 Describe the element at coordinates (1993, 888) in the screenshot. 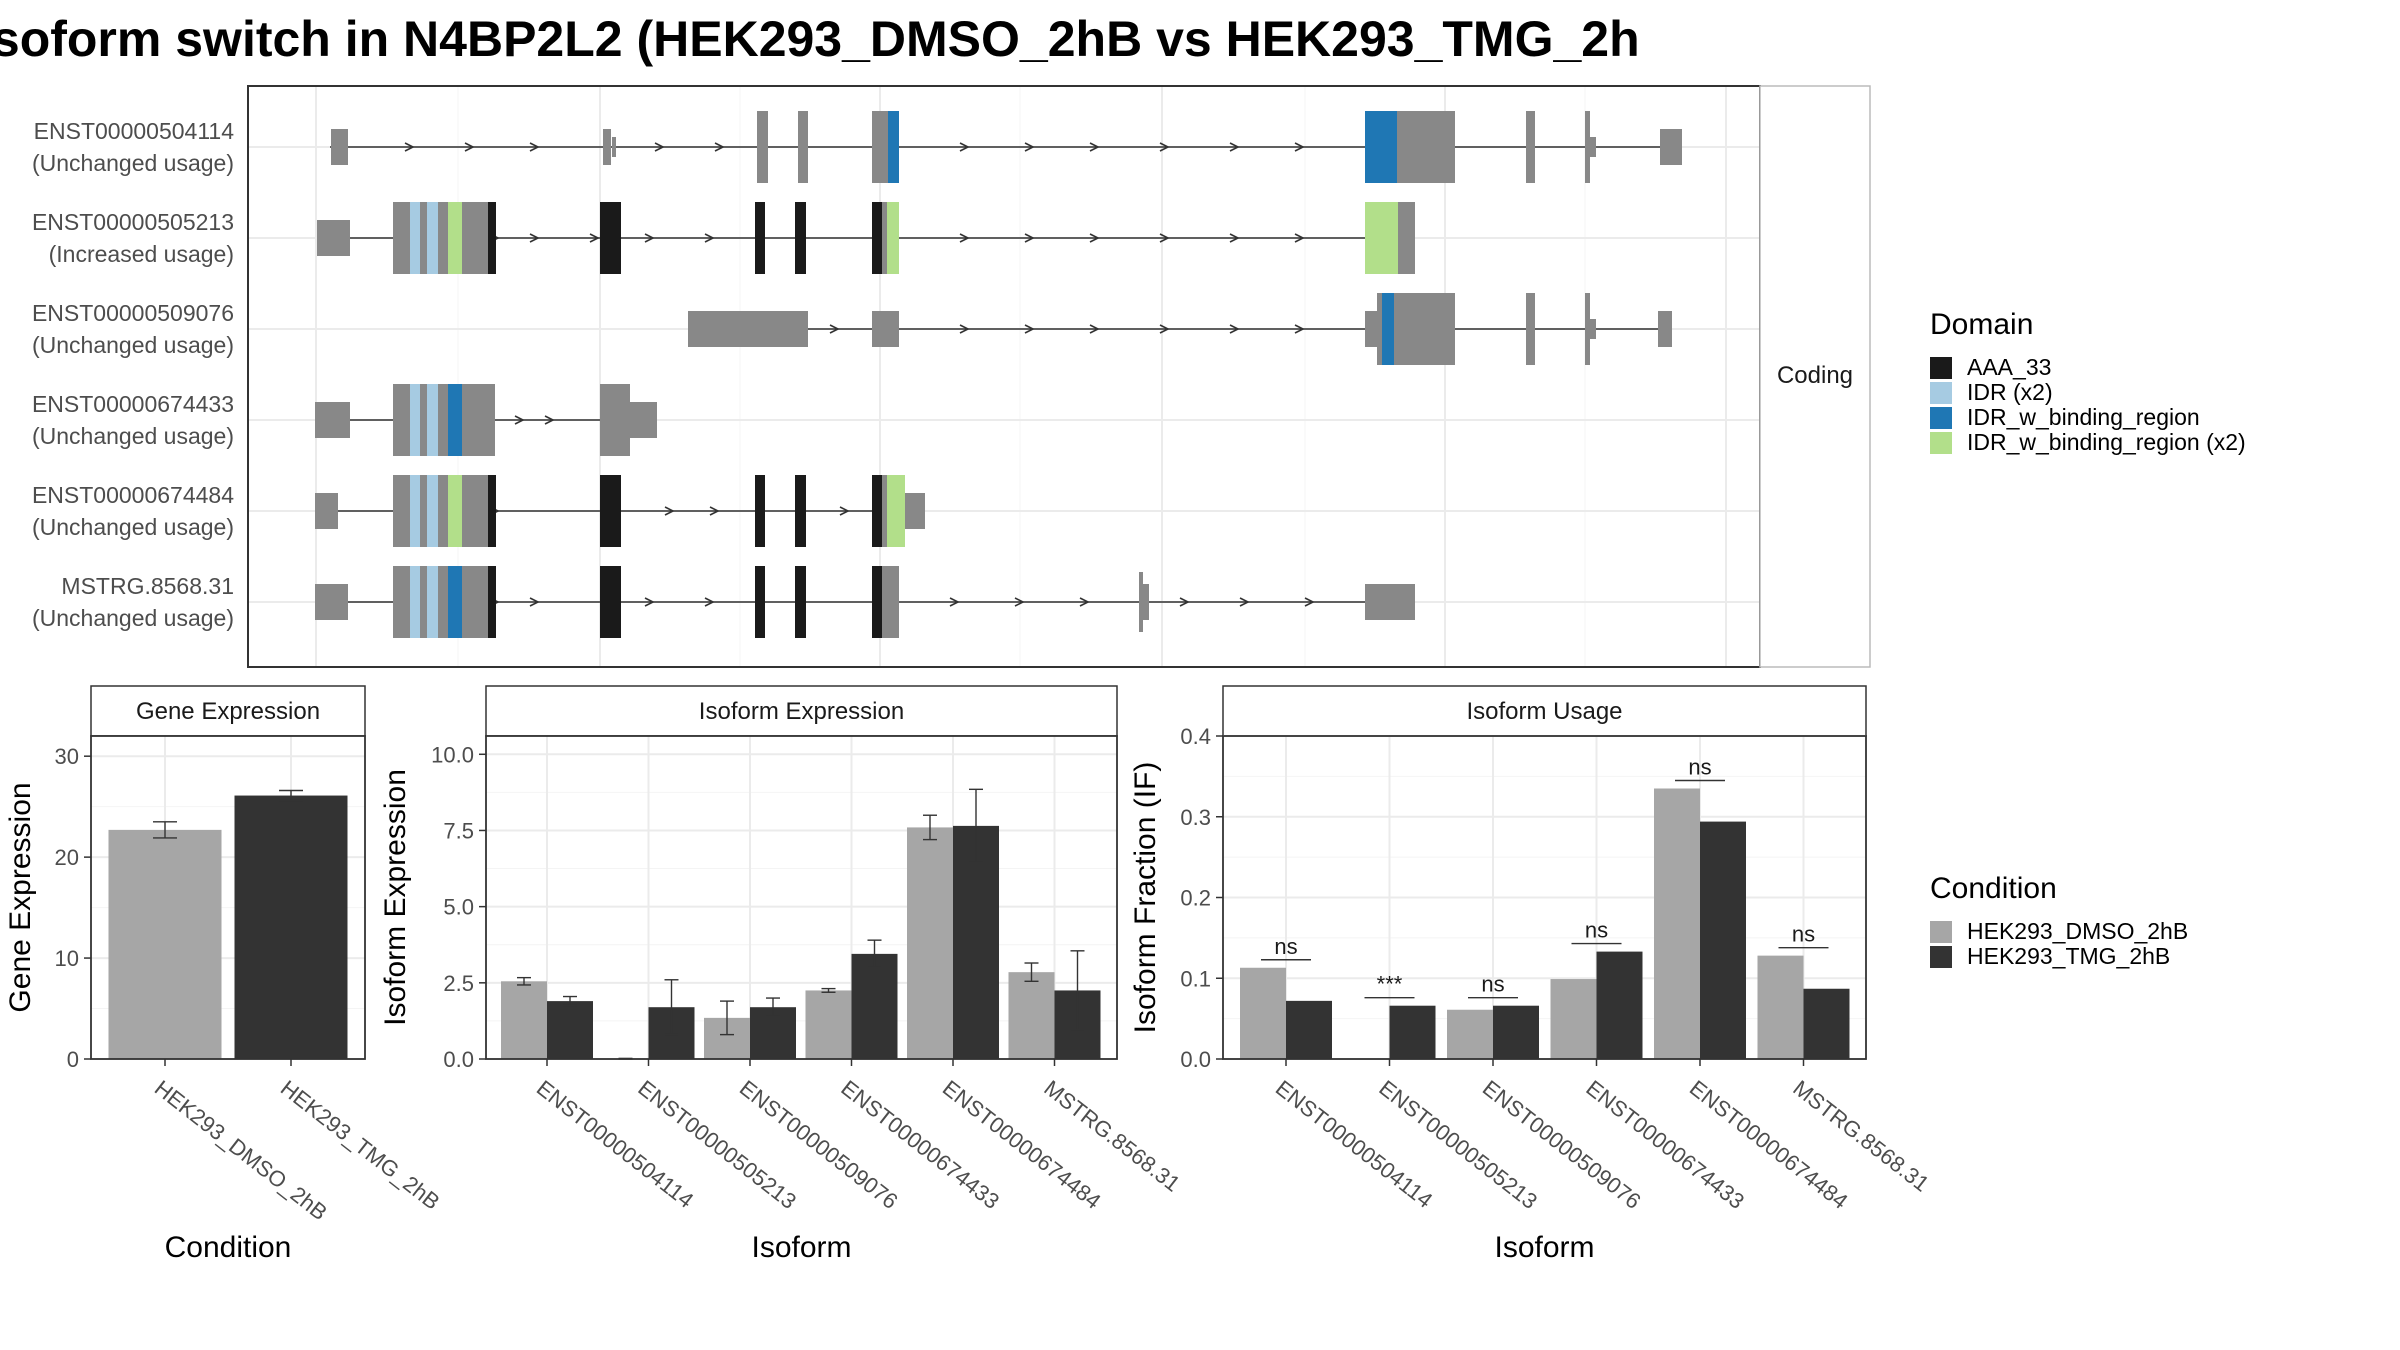

I see `condition-legend-title: Condition` at that location.